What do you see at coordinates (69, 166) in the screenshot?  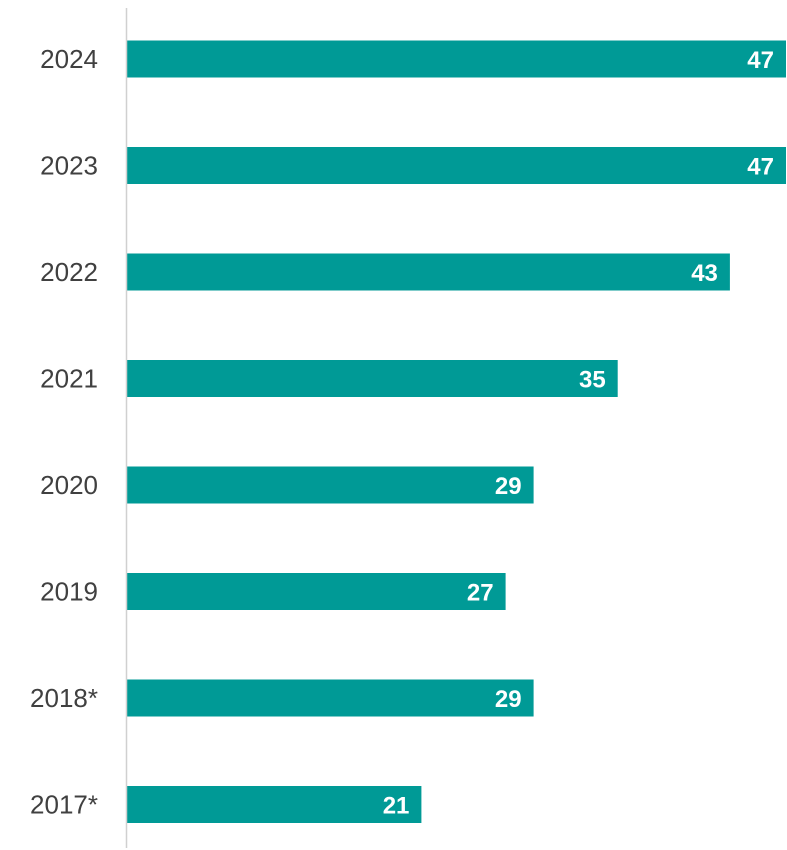 I see `category-label: 2023` at bounding box center [69, 166].